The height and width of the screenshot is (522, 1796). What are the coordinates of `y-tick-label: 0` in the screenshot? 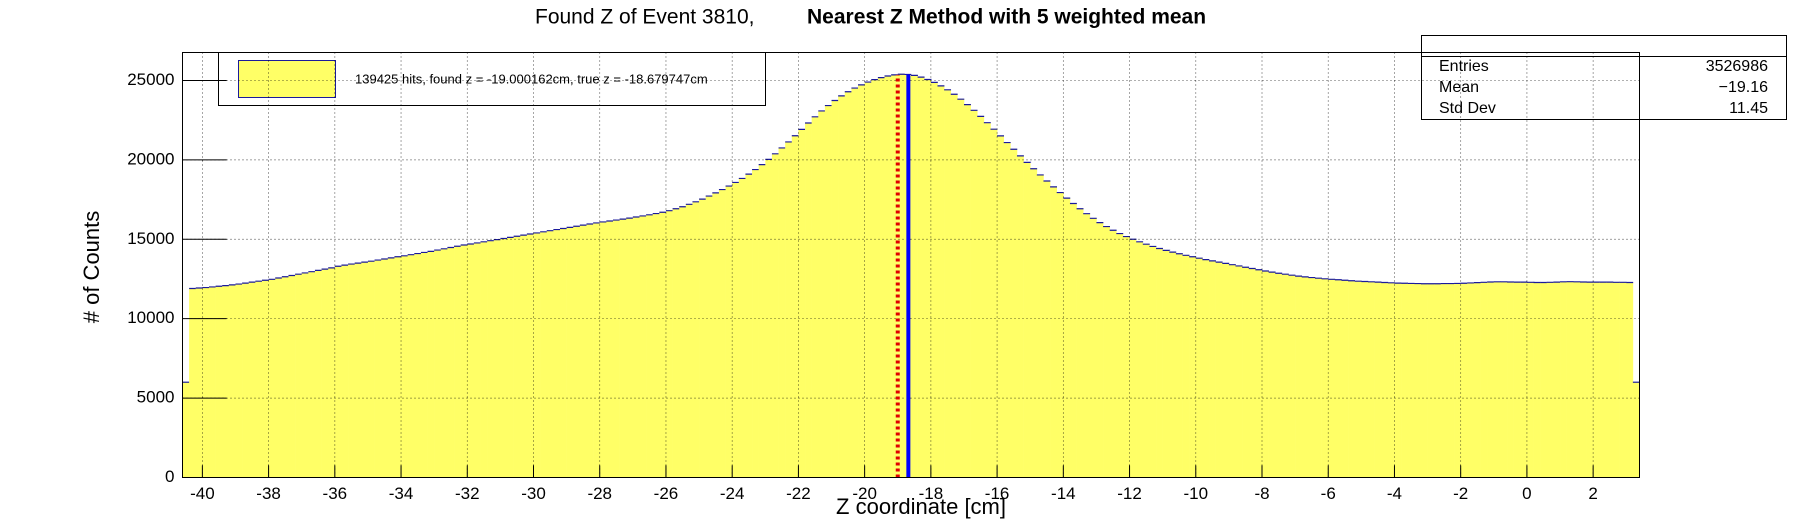 It's located at (169, 476).